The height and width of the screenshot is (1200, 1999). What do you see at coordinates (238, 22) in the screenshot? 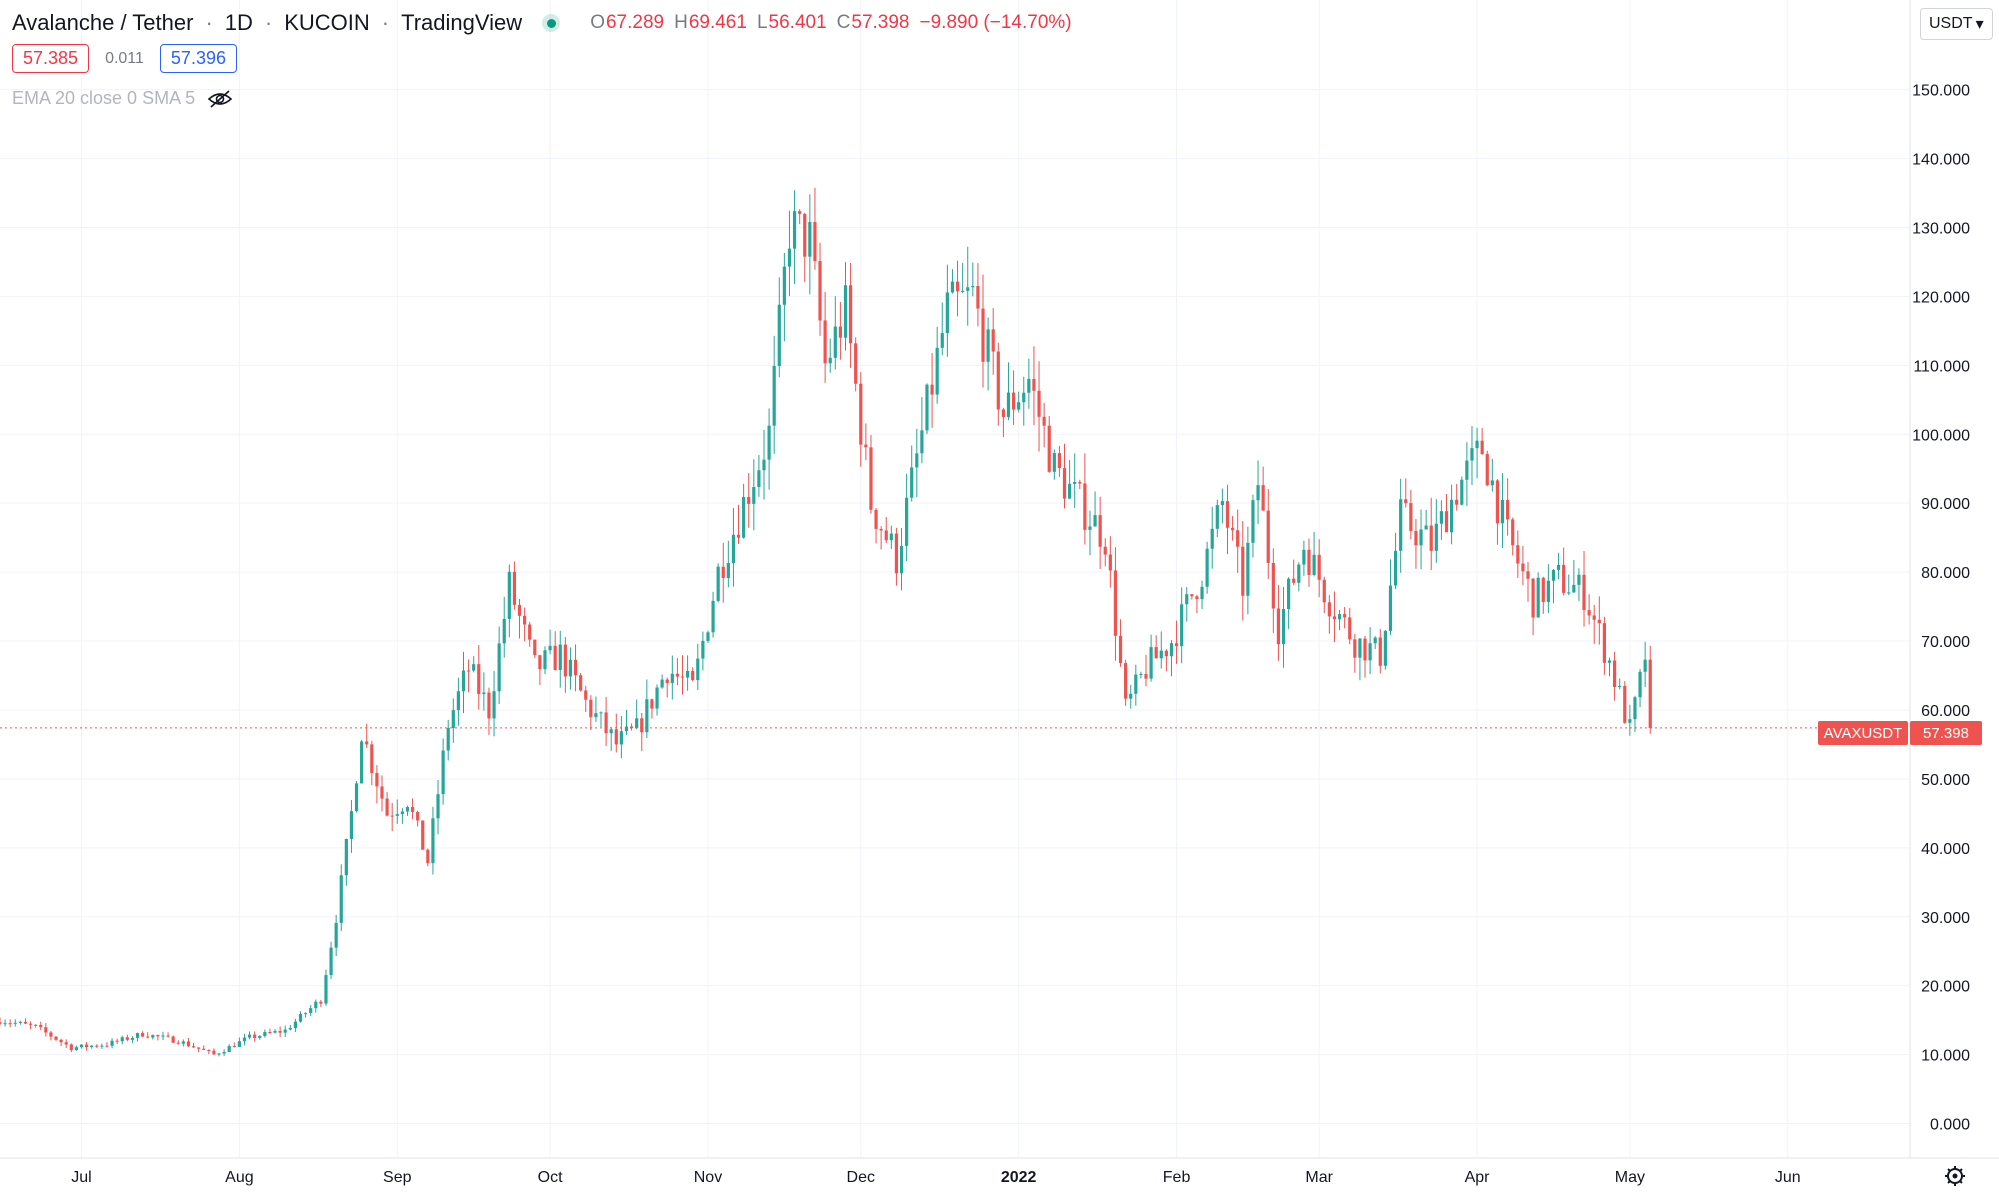
I see `interval: 1D` at bounding box center [238, 22].